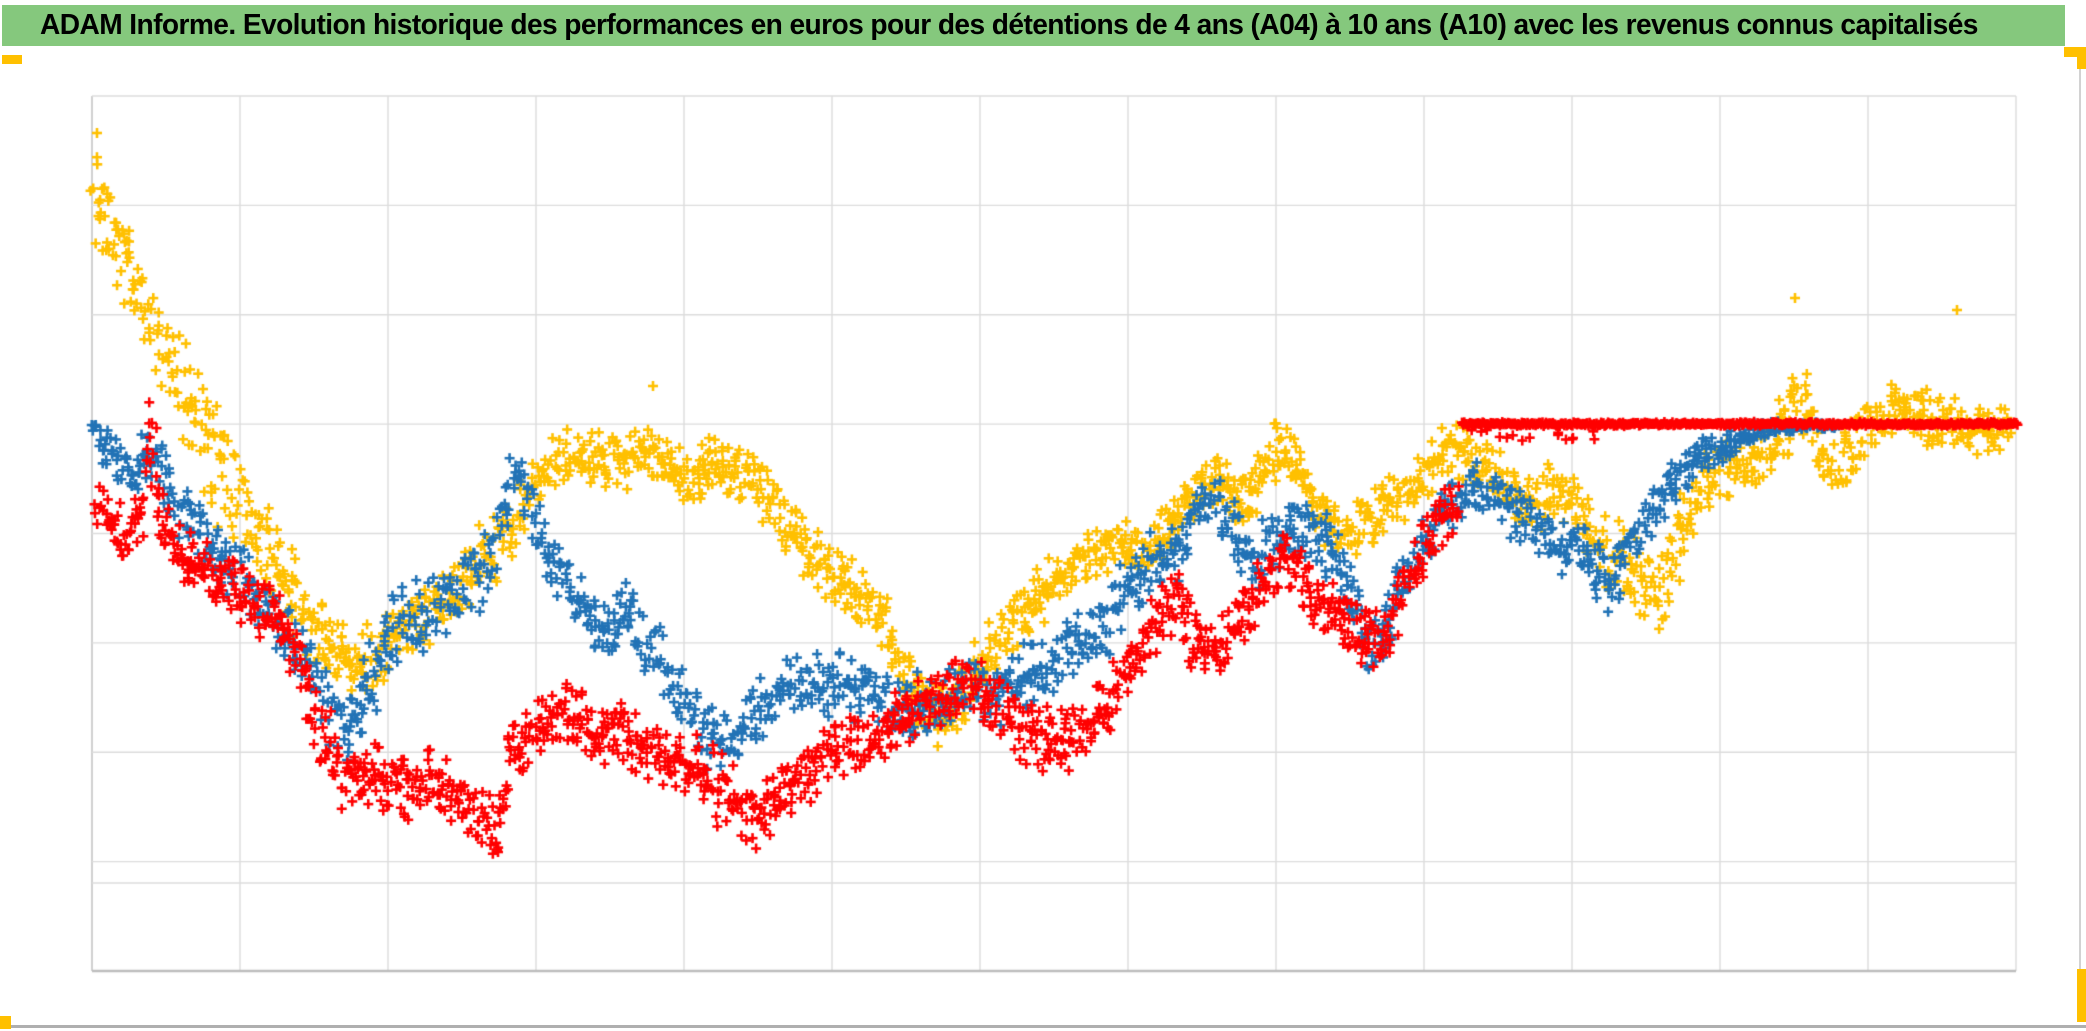 The height and width of the screenshot is (1031, 2086). Describe the element at coordinates (5, 1022) in the screenshot. I see `selection-handle-bottom-left` at that location.